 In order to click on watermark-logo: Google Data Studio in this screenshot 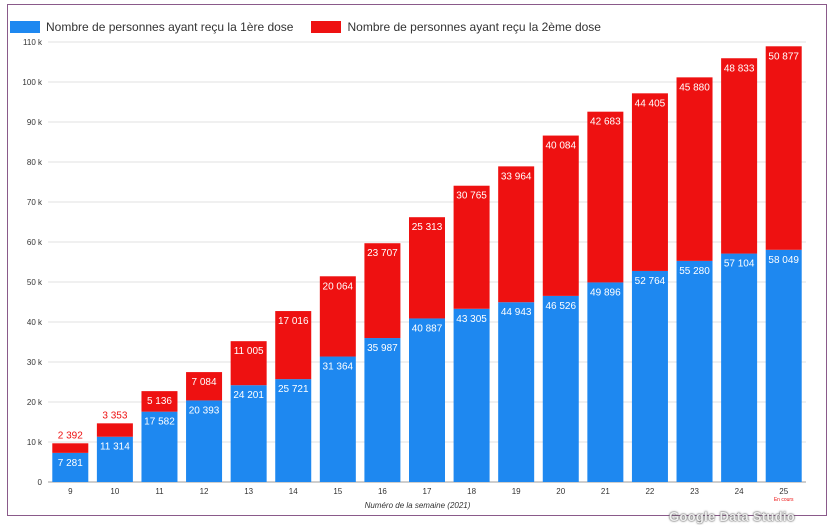, I will do `click(731, 516)`.